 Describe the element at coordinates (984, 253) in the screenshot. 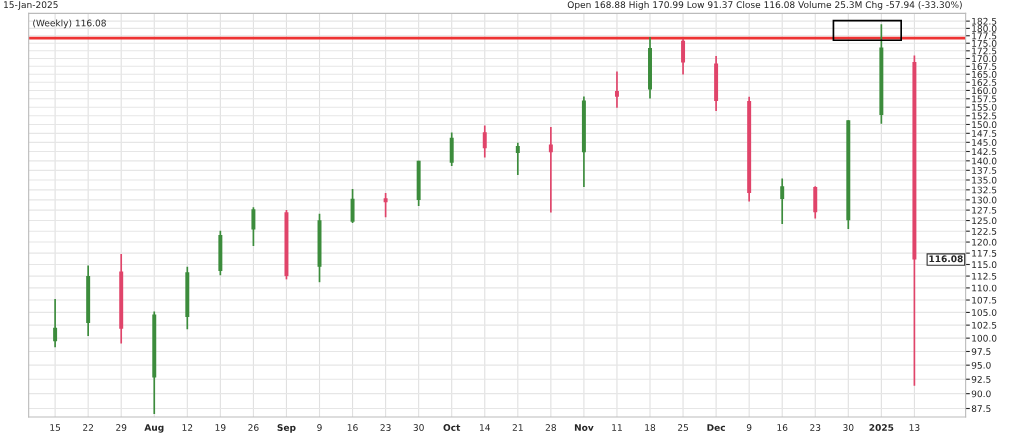

I see `y-tick-label: 117.5` at that location.